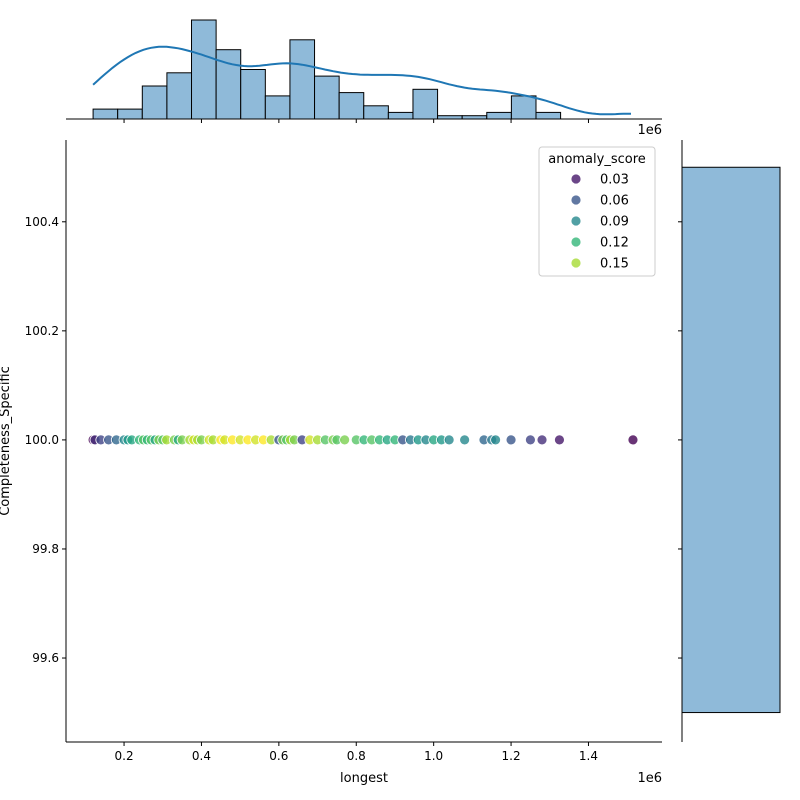 This screenshot has height=800, width=800. I want to click on x-axis-label: longest, so click(364, 778).